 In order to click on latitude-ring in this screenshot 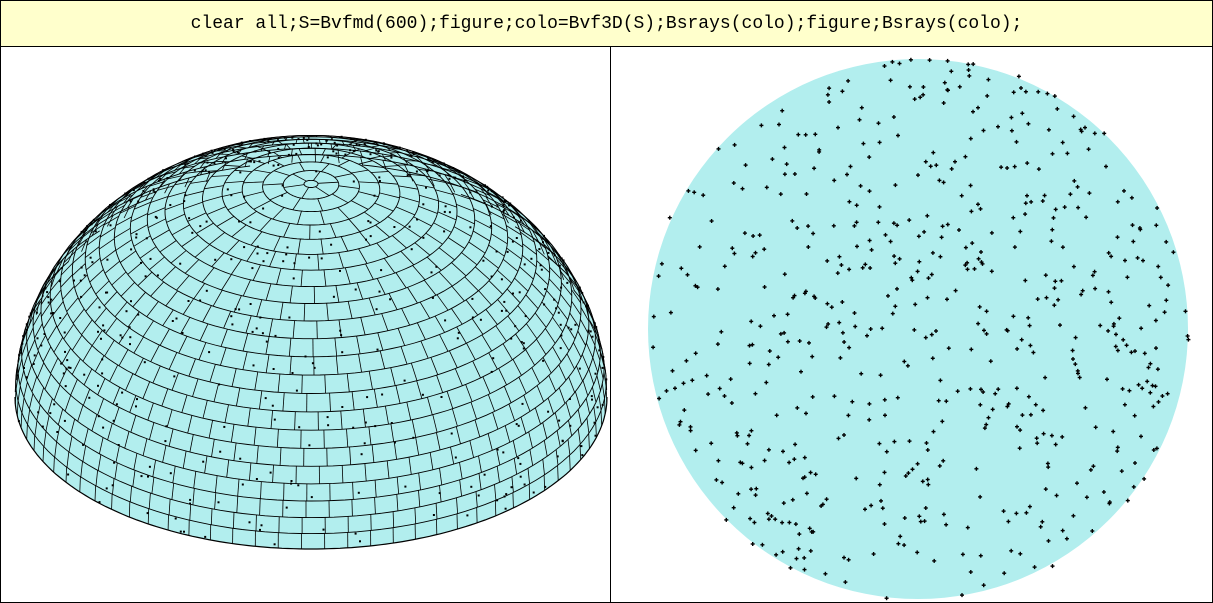, I will do `click(311, 219)`.